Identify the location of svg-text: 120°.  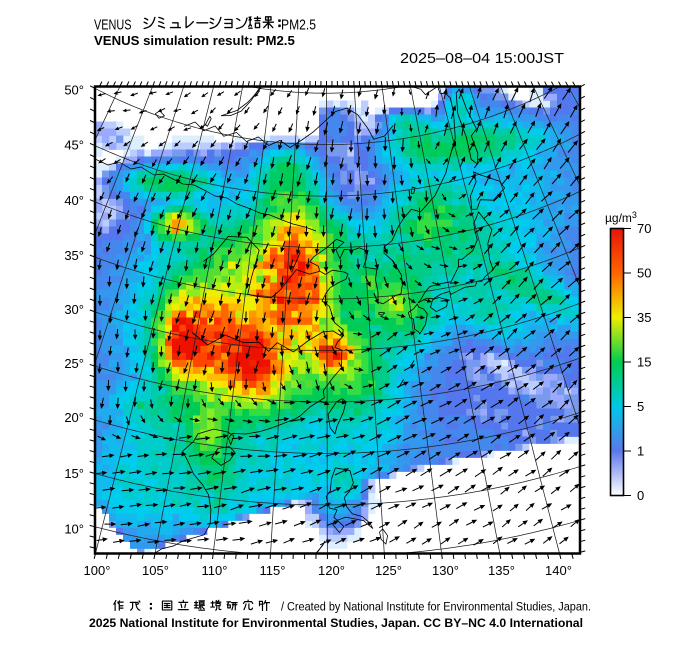
(331, 570).